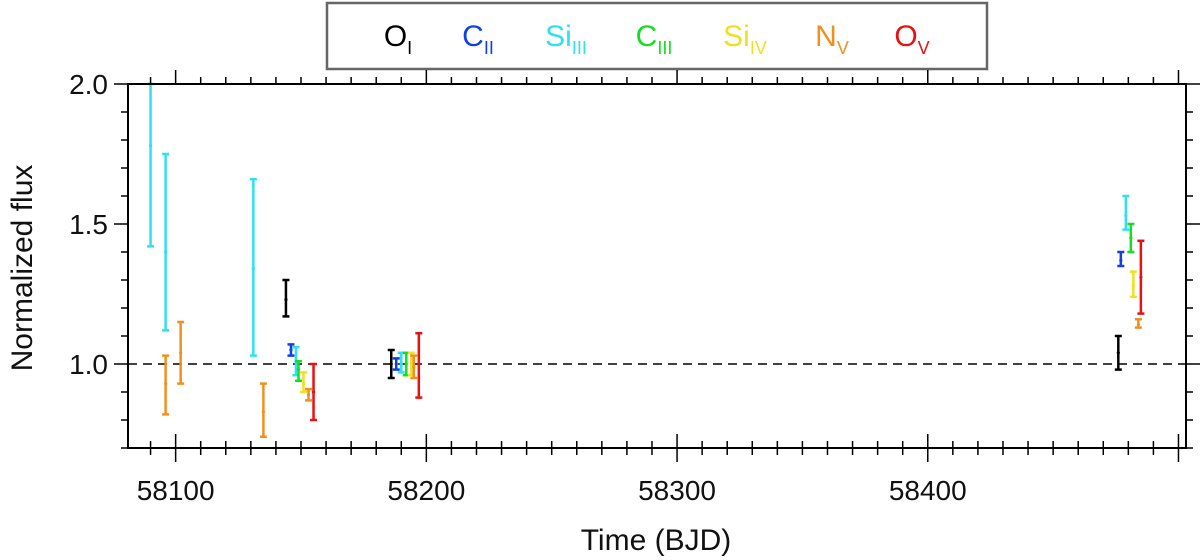  I want to click on x-tick-label: 58100, so click(176, 490).